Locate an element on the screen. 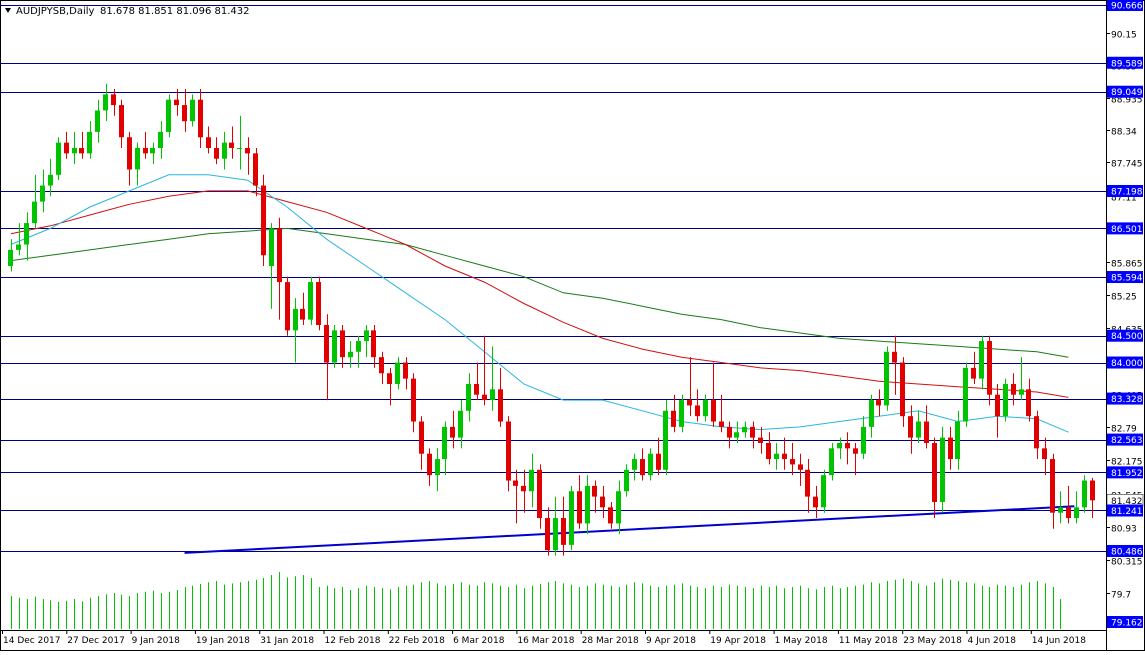  ohlc-label: 81.678 81.851 81.096 81.432 is located at coordinates (175, 11).